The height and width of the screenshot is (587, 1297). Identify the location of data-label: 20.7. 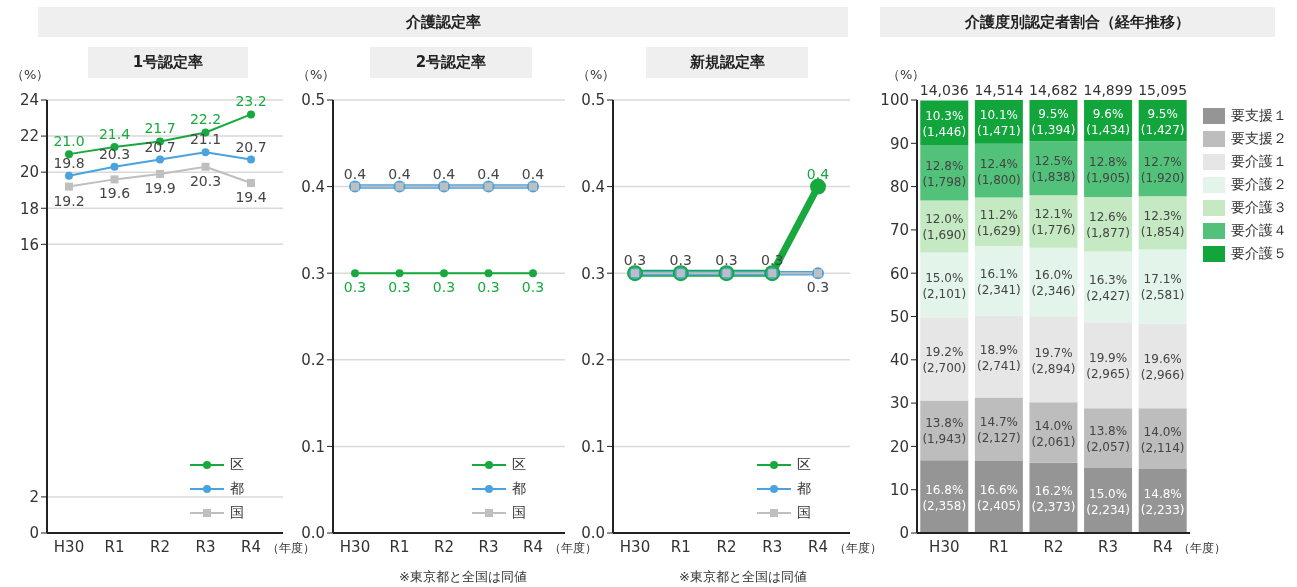
(160, 146).